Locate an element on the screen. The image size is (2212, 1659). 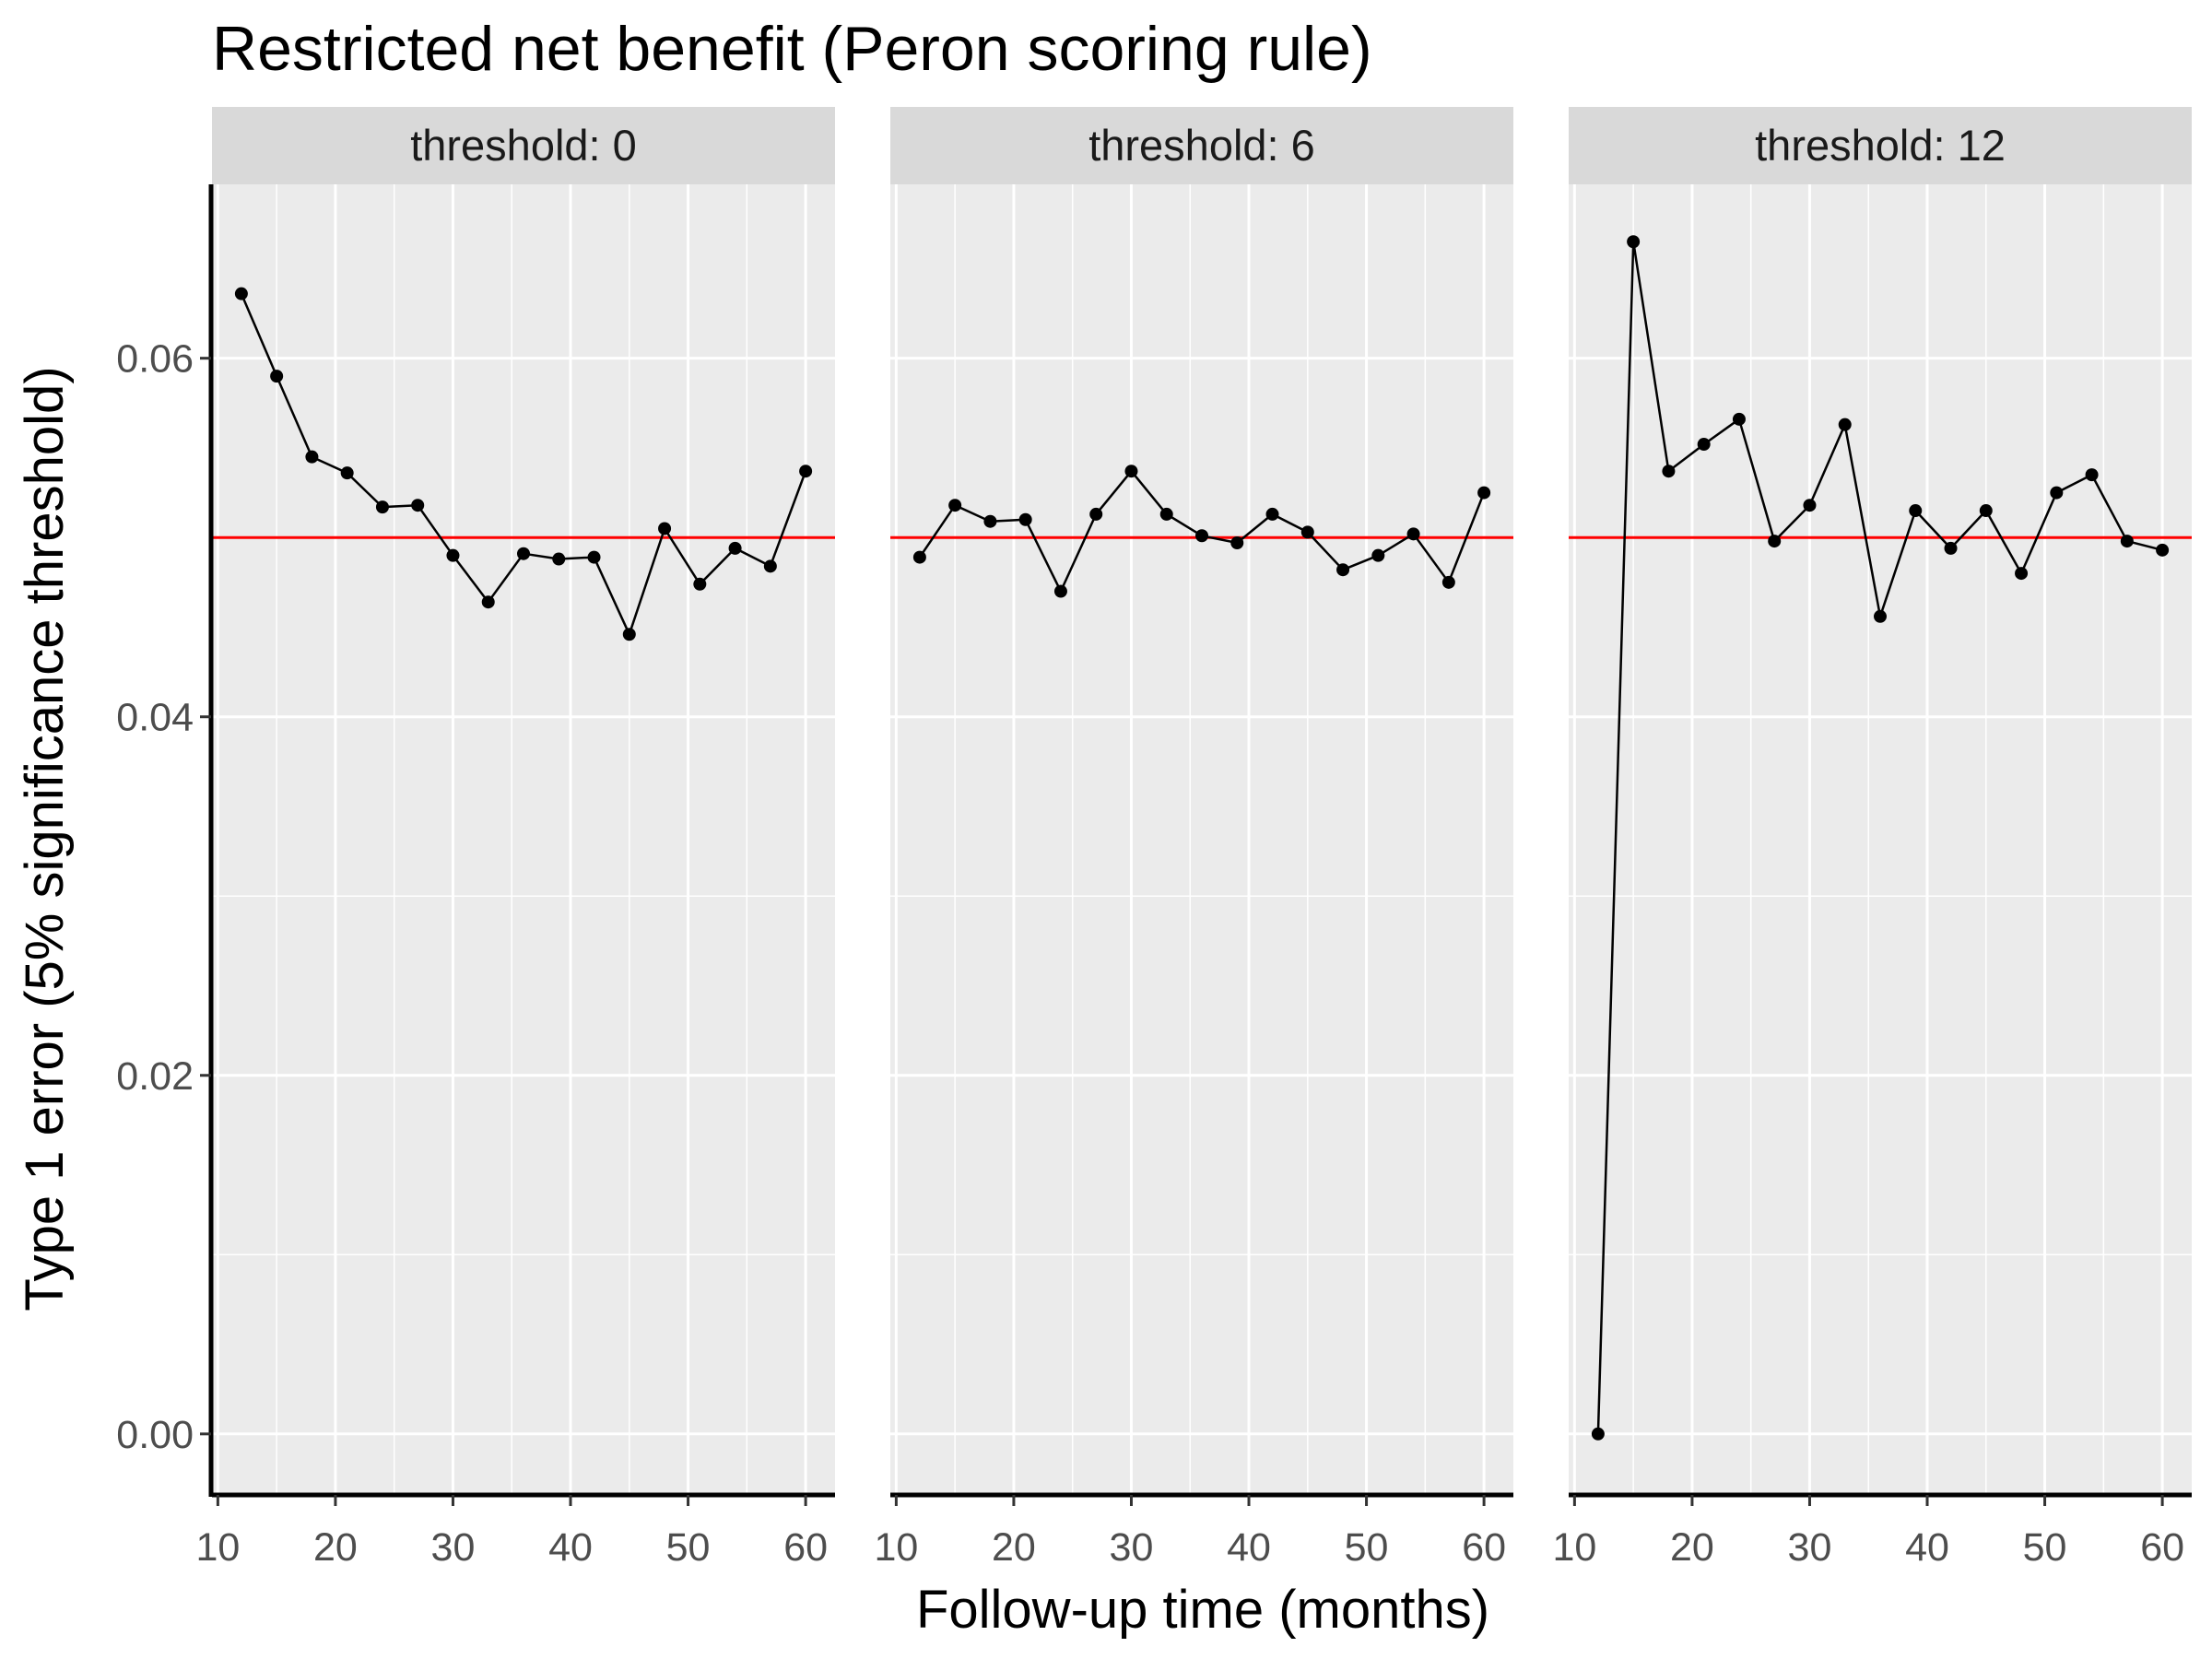
x-axis-title: Follow-up time (months) is located at coordinates (1202, 1610).